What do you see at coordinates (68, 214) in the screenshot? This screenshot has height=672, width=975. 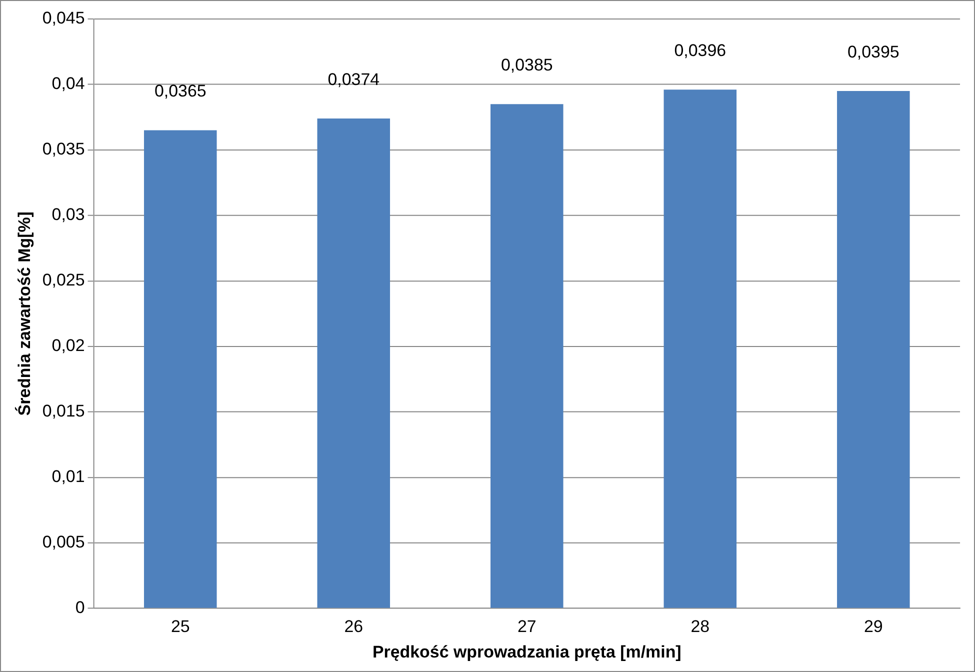 I see `y-tick-label: 0,03` at bounding box center [68, 214].